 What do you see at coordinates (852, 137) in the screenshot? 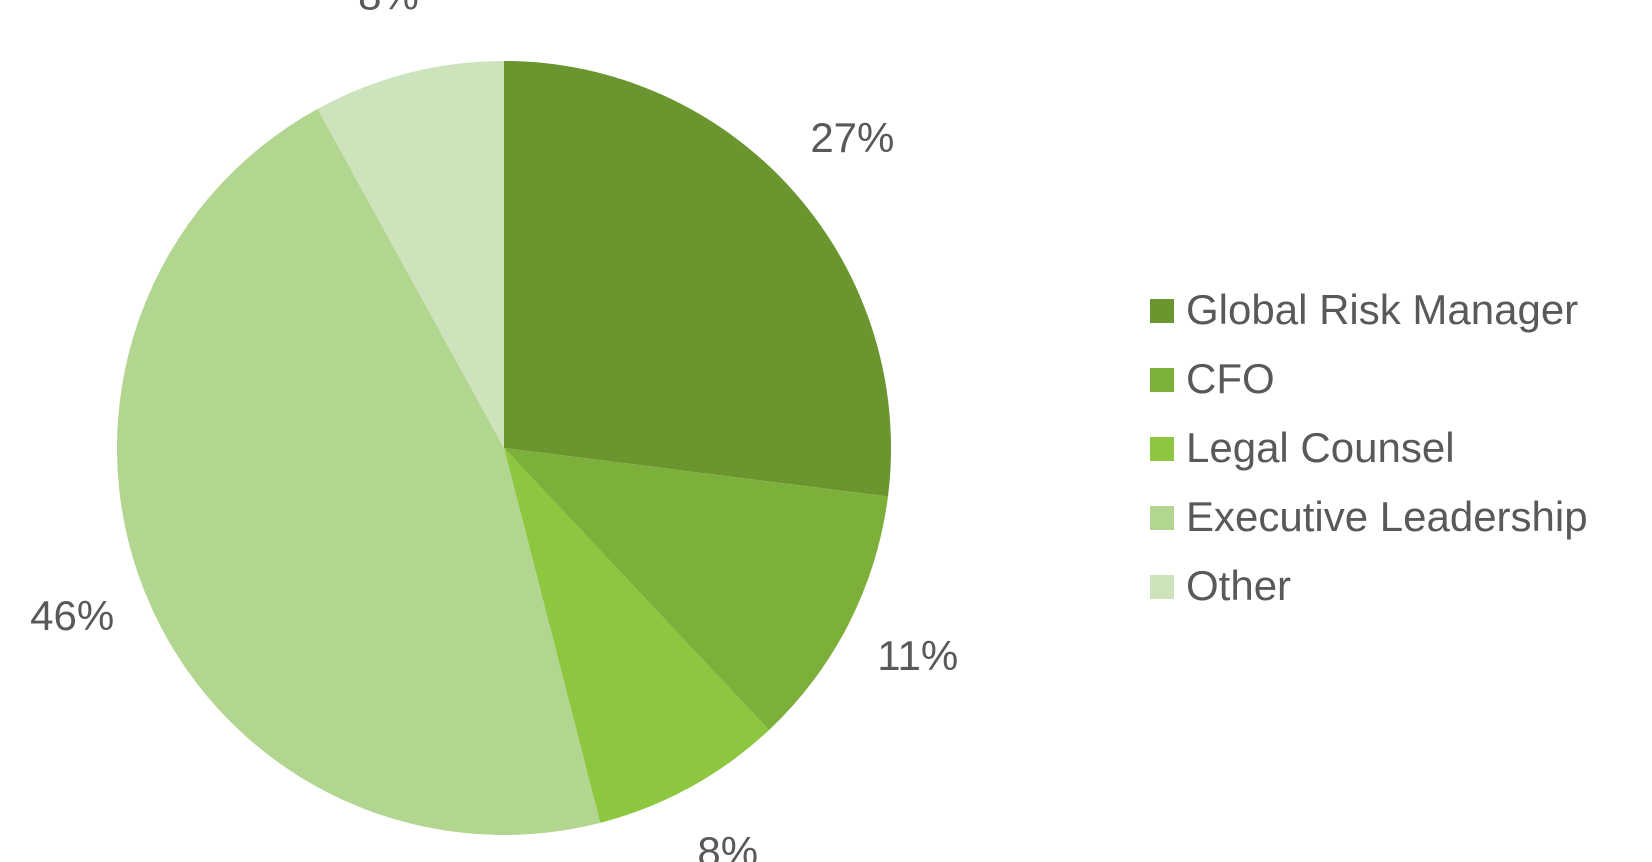
I see `data-label: 27%` at bounding box center [852, 137].